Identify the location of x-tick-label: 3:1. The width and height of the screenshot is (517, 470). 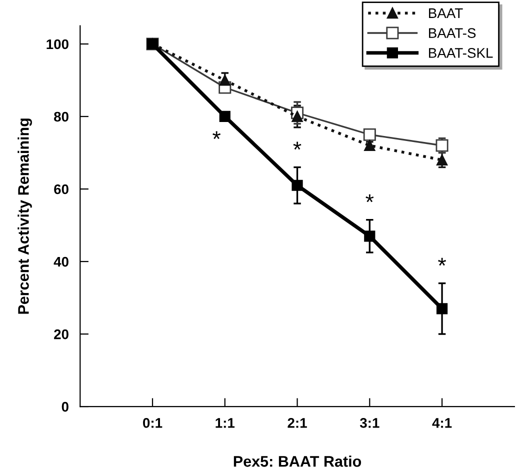
(370, 423).